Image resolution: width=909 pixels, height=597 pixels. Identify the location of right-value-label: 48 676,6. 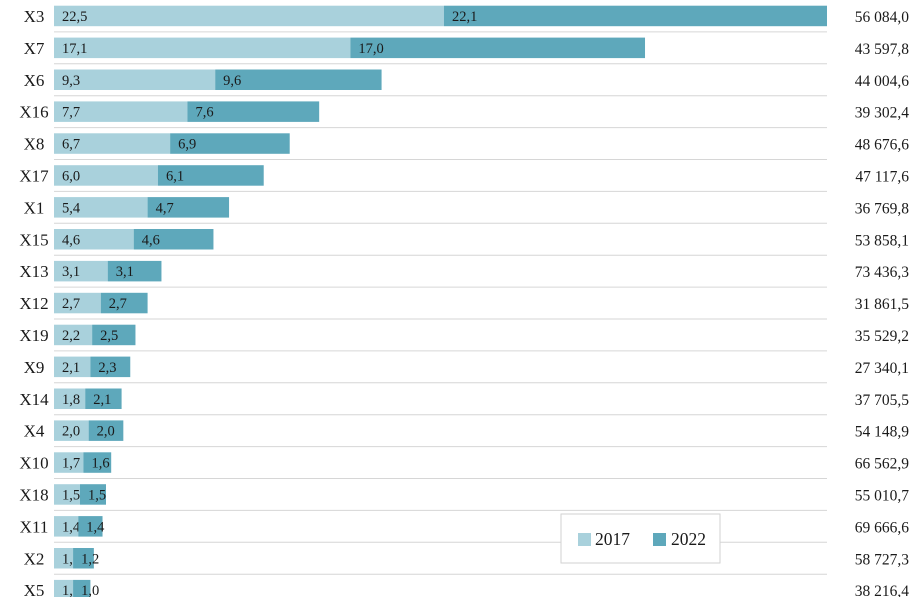
(882, 145).